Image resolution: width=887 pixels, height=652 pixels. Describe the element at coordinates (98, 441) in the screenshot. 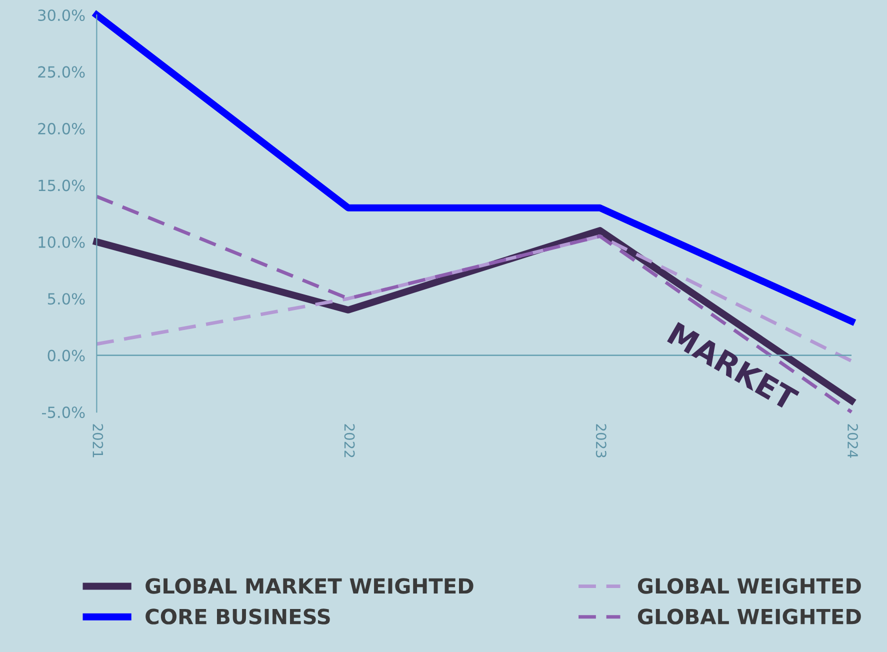

I see `x-tick-label: 2021` at that location.